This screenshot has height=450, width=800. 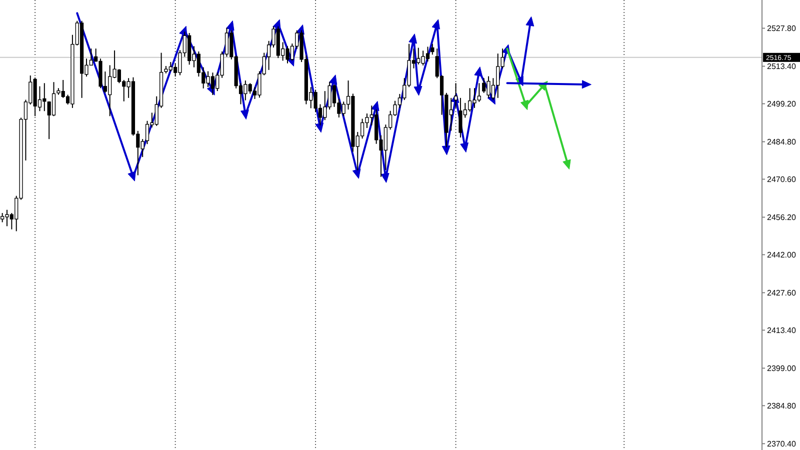 I want to click on y-tick-label: 2456.20, so click(x=781, y=217).